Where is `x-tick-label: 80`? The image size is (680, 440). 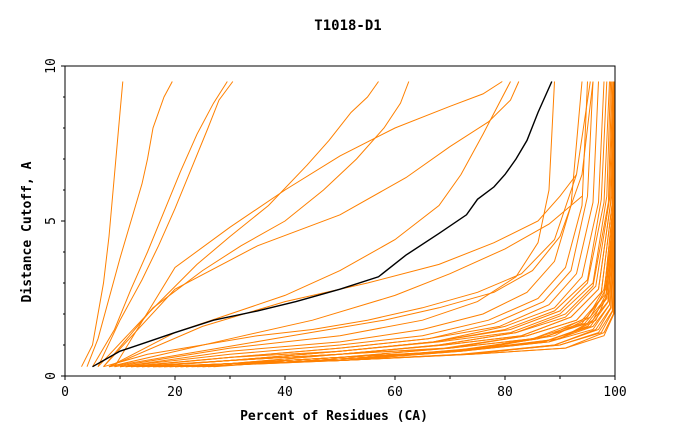 x-tick-label: 80 is located at coordinates (505, 392).